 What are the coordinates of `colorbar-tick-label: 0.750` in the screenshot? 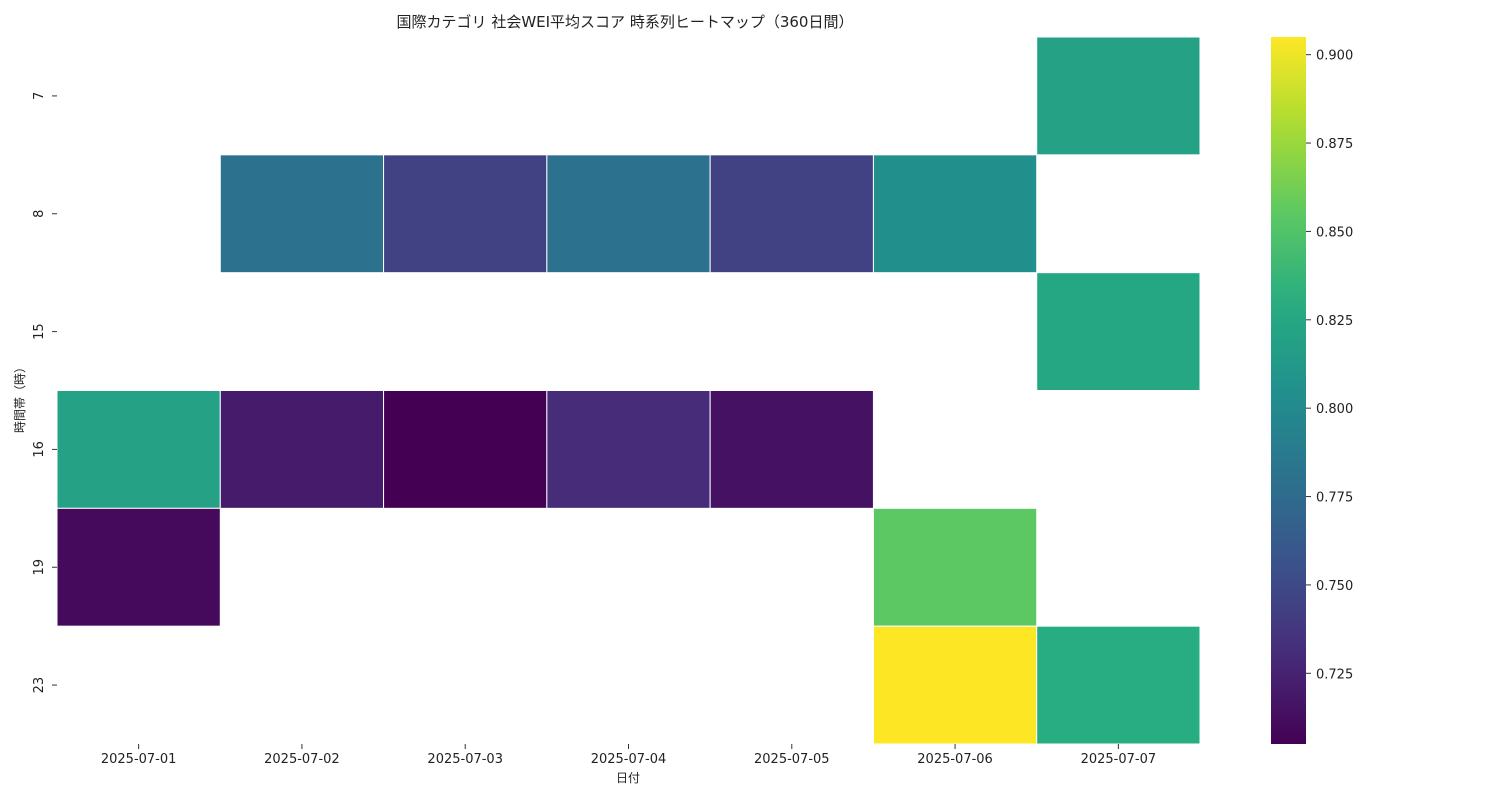 It's located at (1334, 586).